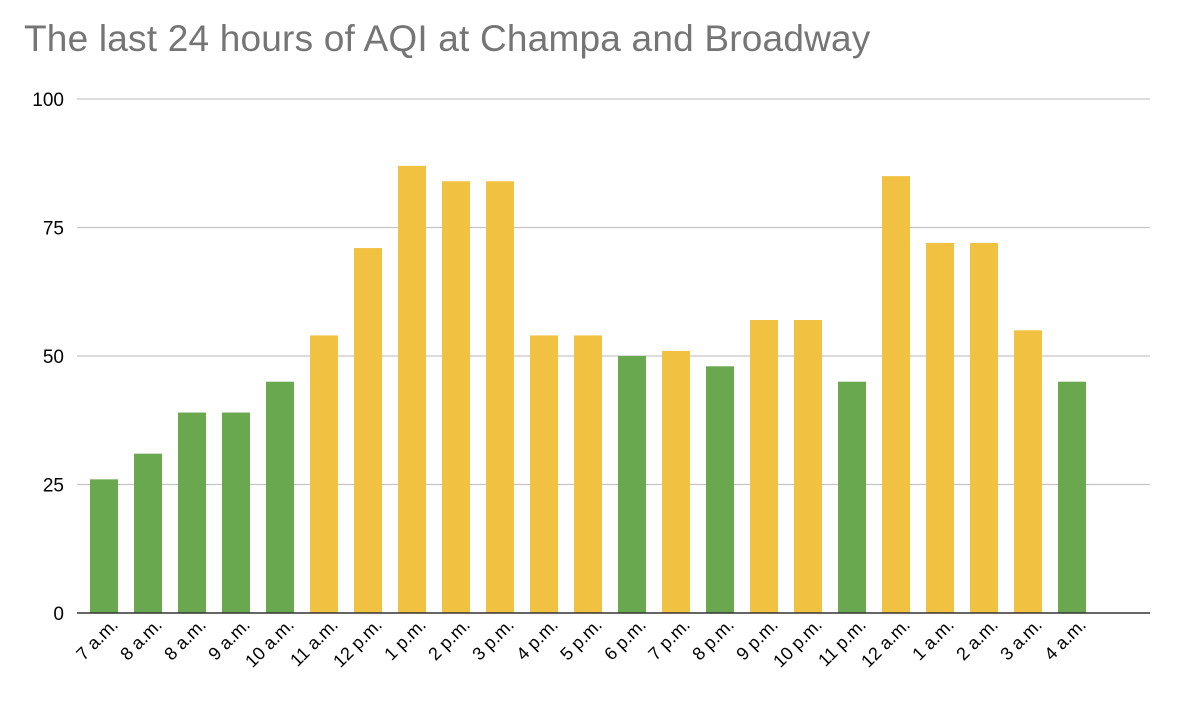  What do you see at coordinates (977, 640) in the screenshot?
I see `x-tick-label: 2 a.m.` at bounding box center [977, 640].